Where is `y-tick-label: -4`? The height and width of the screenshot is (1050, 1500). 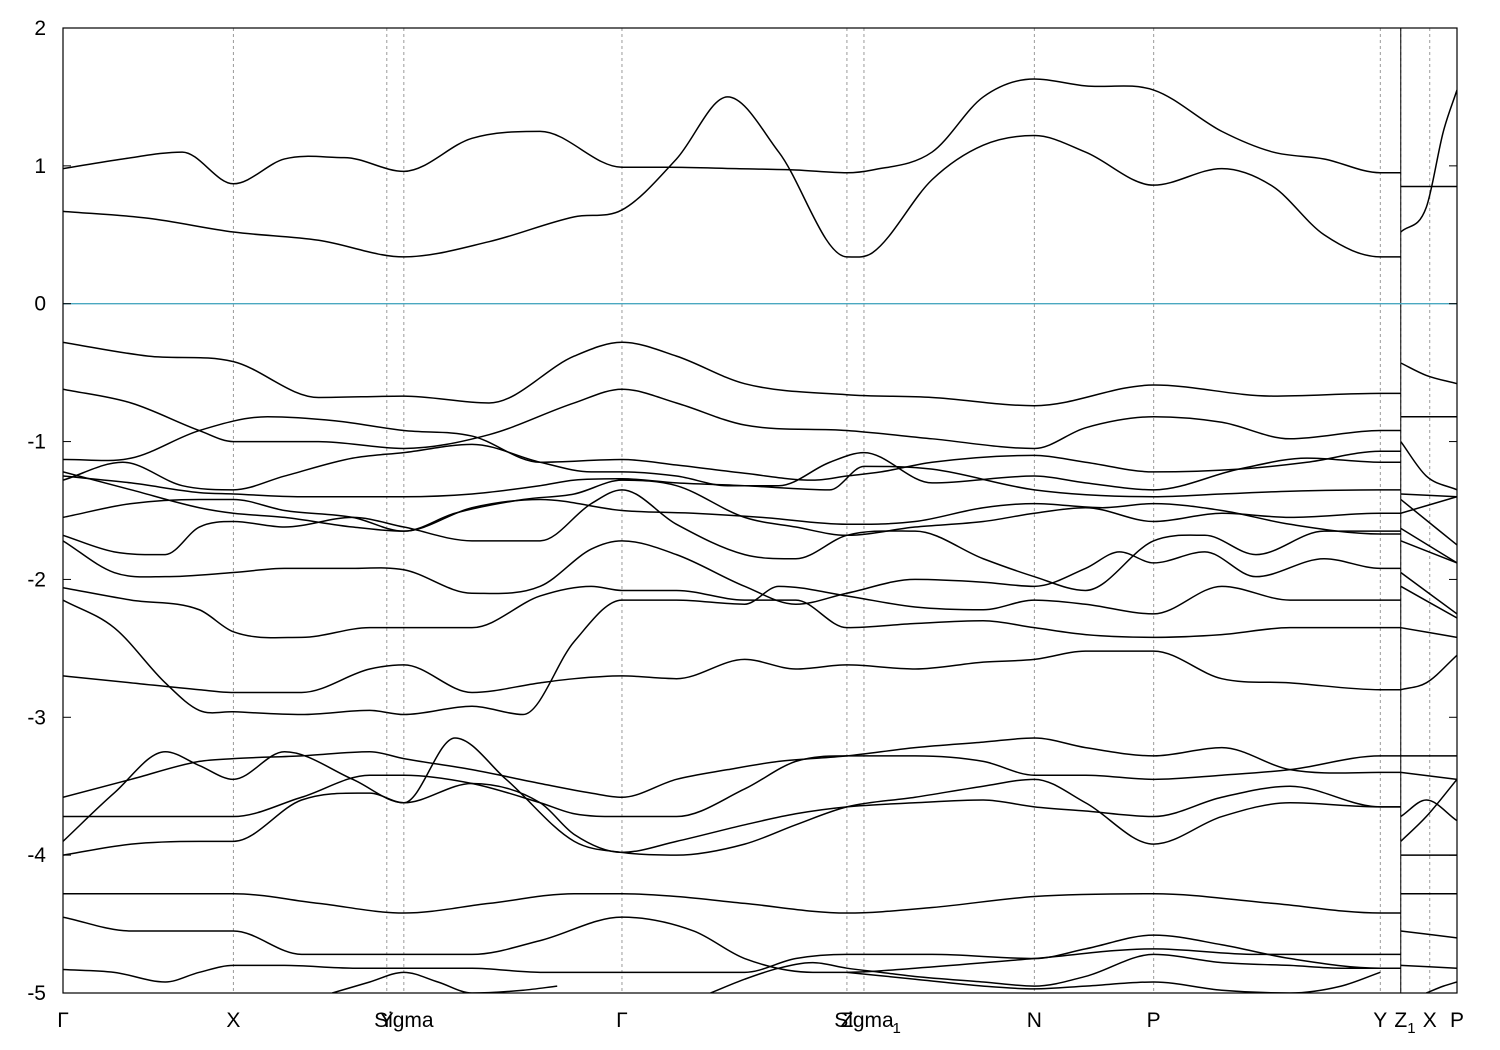
y-tick-label: -4 is located at coordinates (36, 855).